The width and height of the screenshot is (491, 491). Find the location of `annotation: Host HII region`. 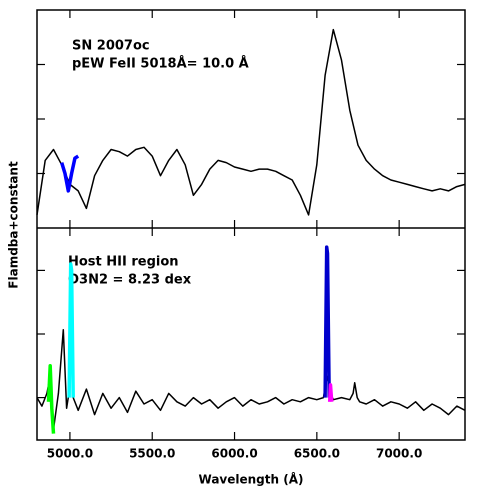

annotation: Host HII region is located at coordinates (123, 262).